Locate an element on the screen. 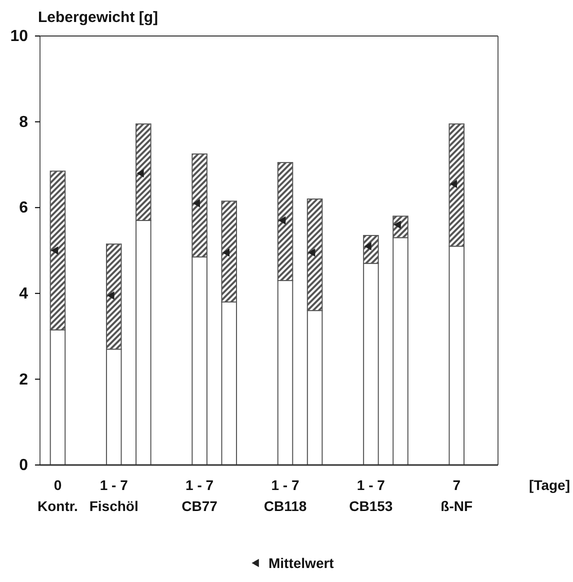 This screenshot has width=573, height=582. y-tick-label: 2 is located at coordinates (23, 379).